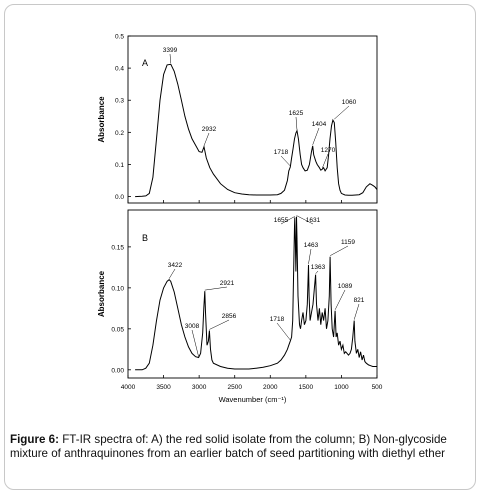 This screenshot has height=494, width=480. Describe the element at coordinates (117, 247) in the screenshot. I see `y-tick-label: 0.15` at that location.